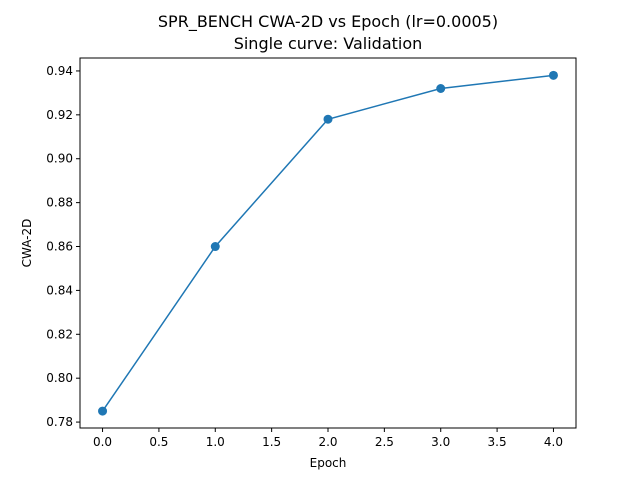 Image resolution: width=640 pixels, height=480 pixels. What do you see at coordinates (497, 442) in the screenshot?
I see `x-tick-label: 3.5` at bounding box center [497, 442].